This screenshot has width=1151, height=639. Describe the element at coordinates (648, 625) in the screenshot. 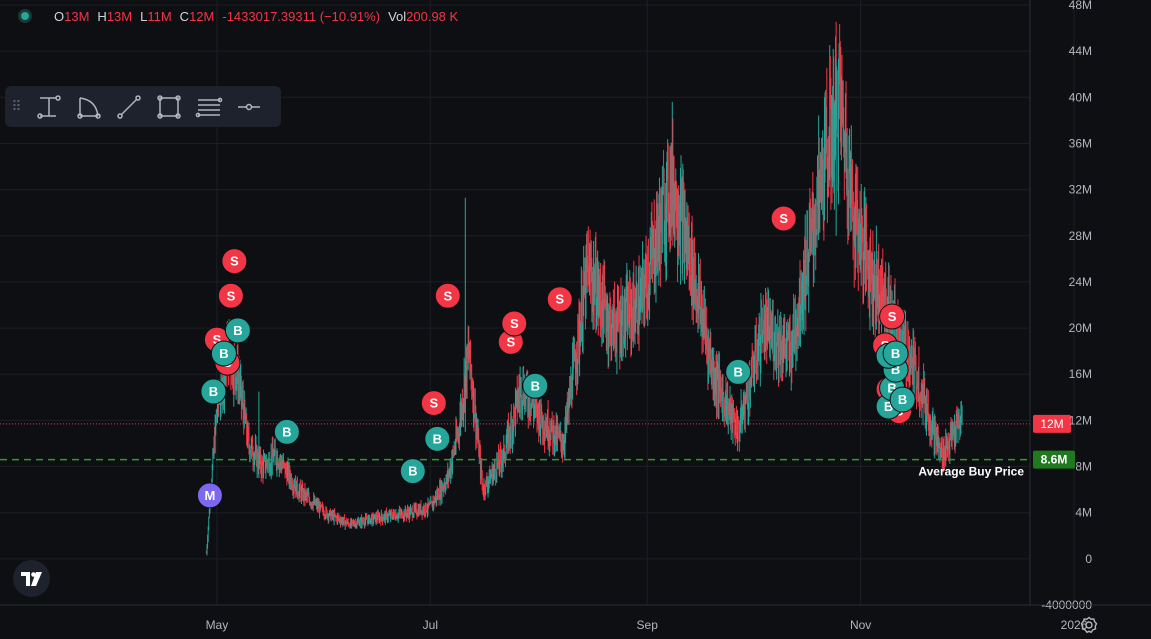

I see `x-tick-label: Sep` at that location.